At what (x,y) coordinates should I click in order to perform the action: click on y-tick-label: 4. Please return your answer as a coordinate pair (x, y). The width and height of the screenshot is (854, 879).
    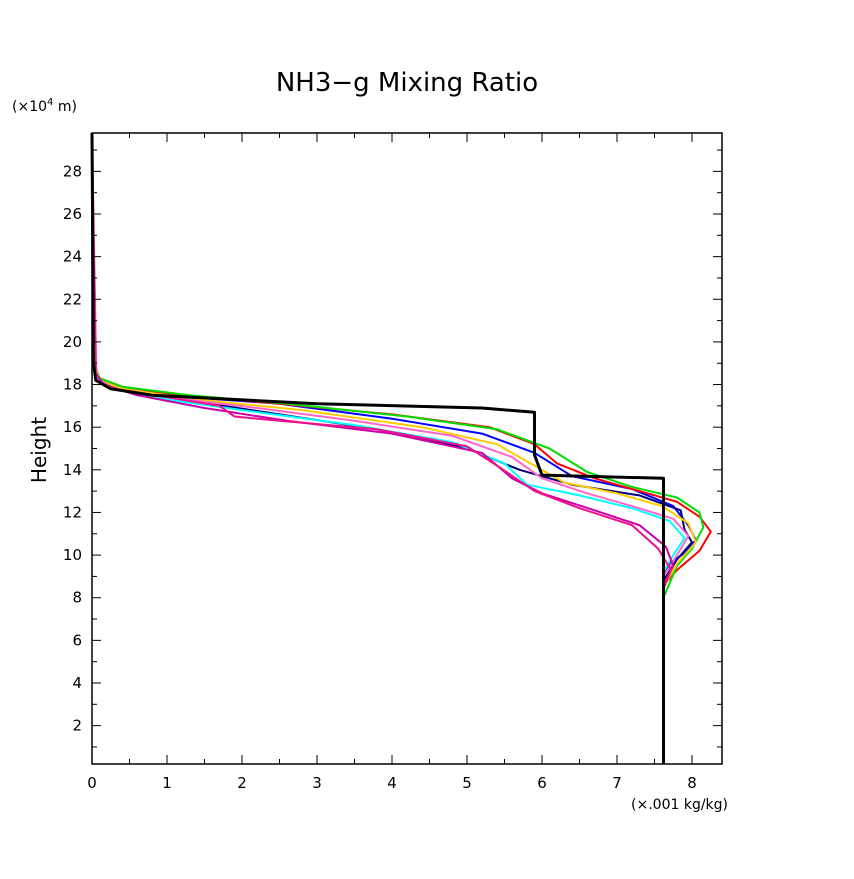
    Looking at the image, I should click on (77, 683).